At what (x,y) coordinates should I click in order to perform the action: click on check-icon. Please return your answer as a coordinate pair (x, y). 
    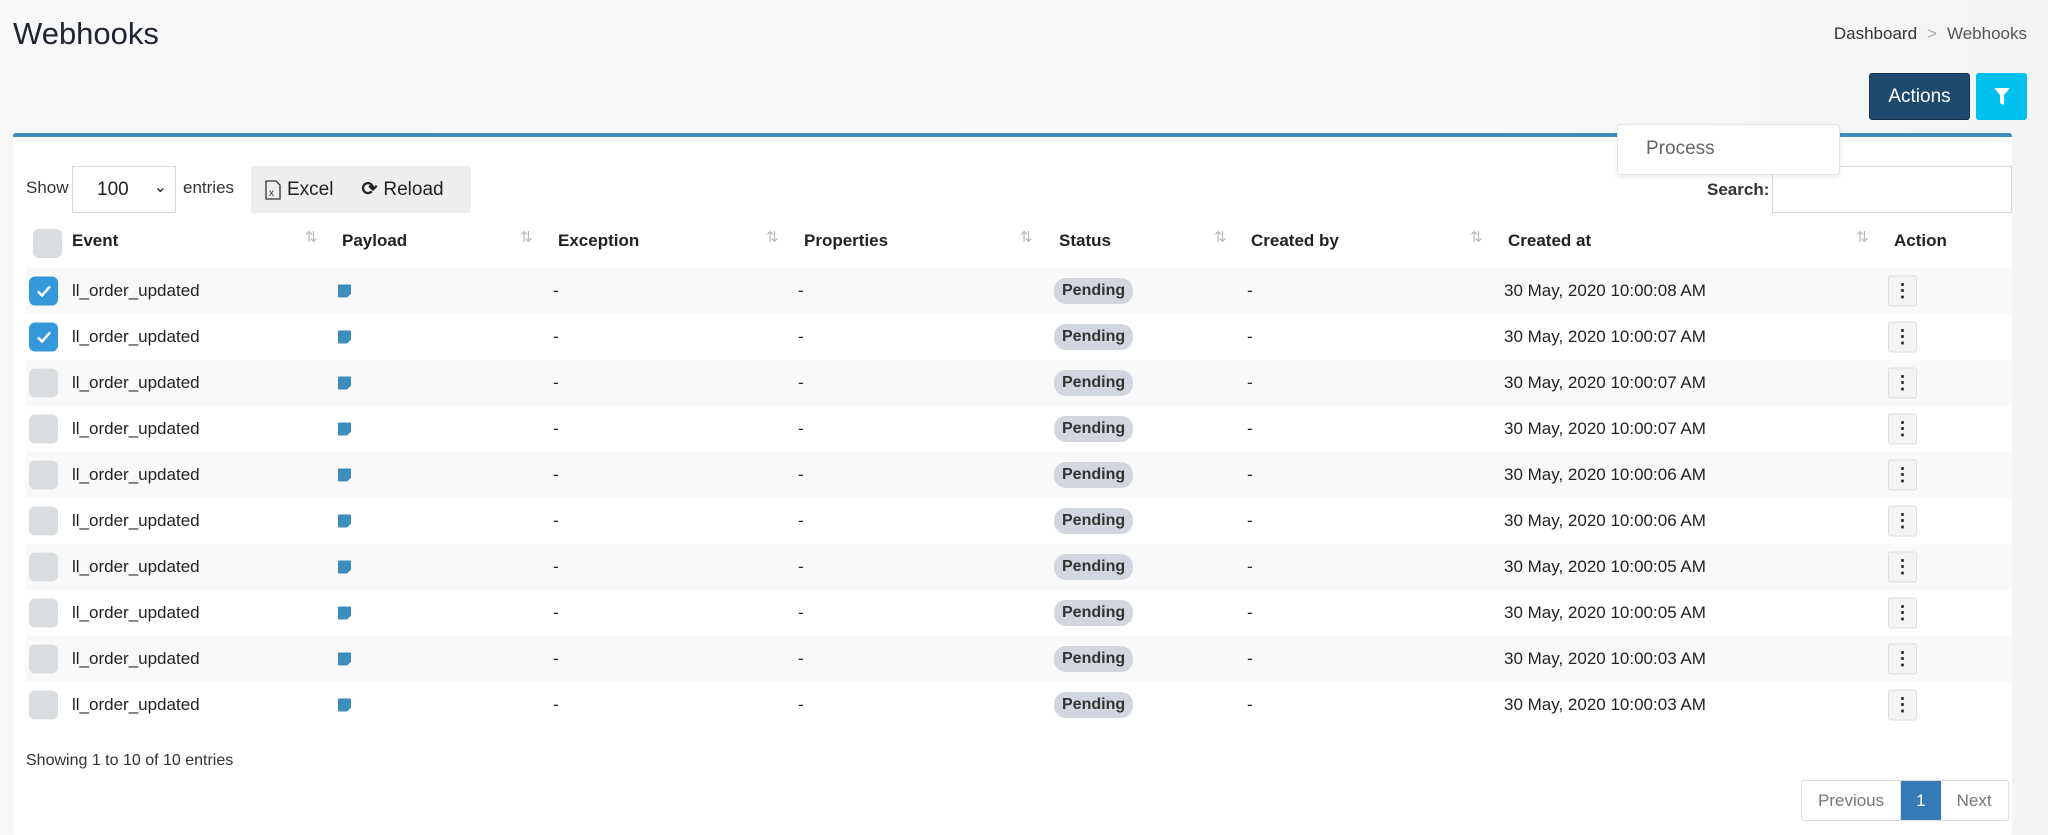
    Looking at the image, I should click on (43, 291).